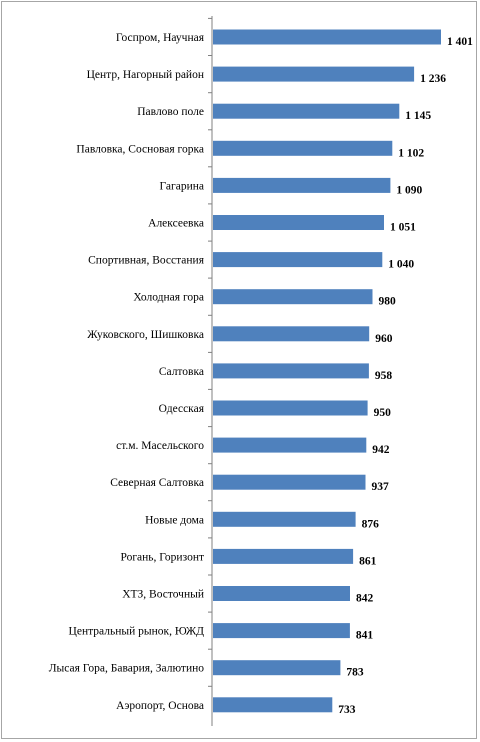 The height and width of the screenshot is (742, 480). What do you see at coordinates (384, 376) in the screenshot?
I see `value-label-9: 958` at bounding box center [384, 376].